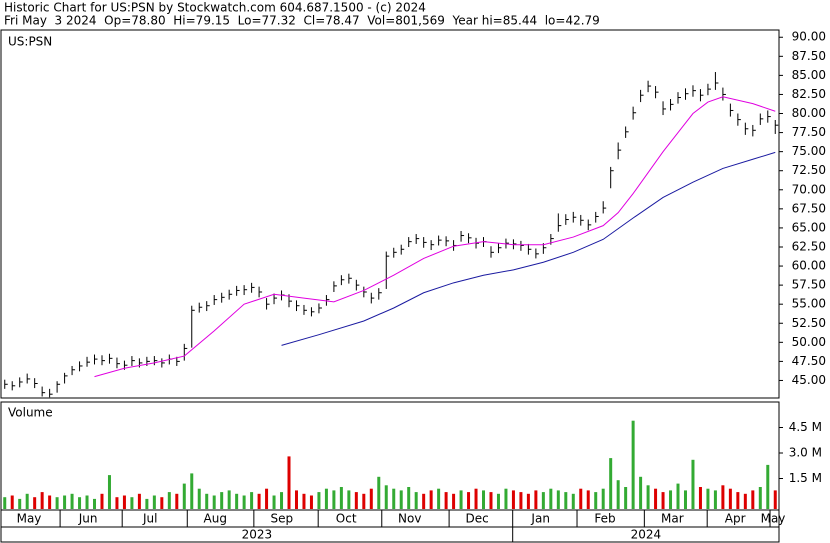 The width and height of the screenshot is (830, 543). Describe the element at coordinates (809, 380) in the screenshot. I see `y-tick-label: 45.00` at that location.